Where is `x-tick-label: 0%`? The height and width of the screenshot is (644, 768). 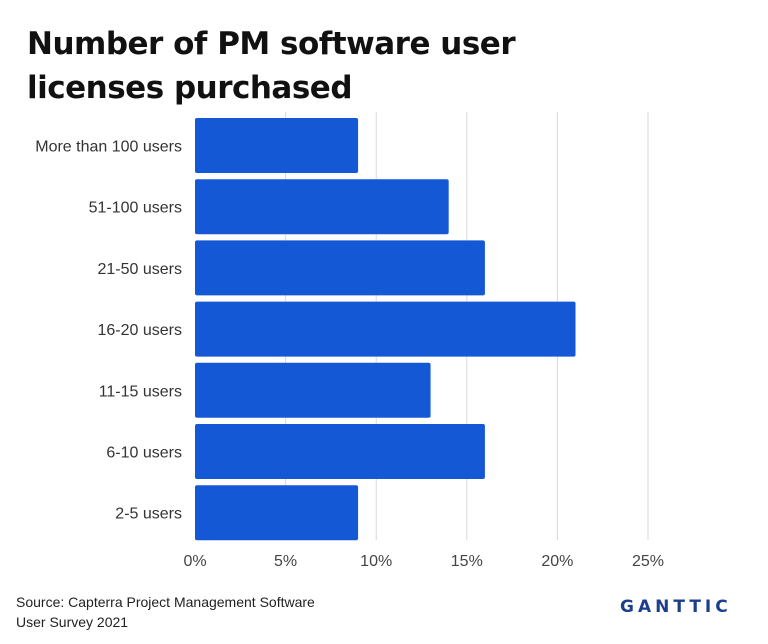 x-tick-label: 0% is located at coordinates (194, 561).